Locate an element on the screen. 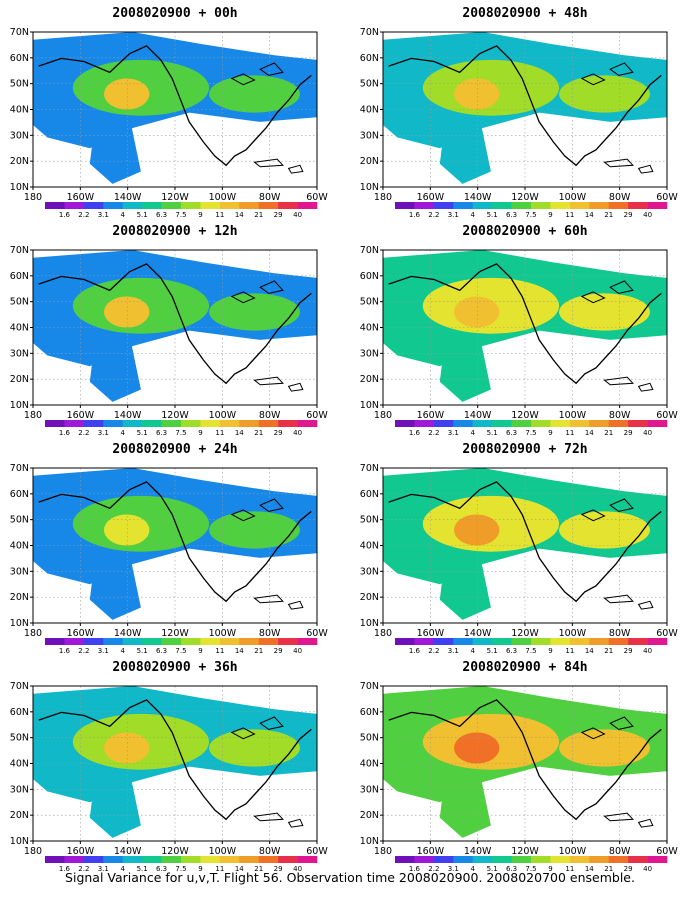 The width and height of the screenshot is (700, 900). colorbar-label: 2.2 is located at coordinates (433, 215).